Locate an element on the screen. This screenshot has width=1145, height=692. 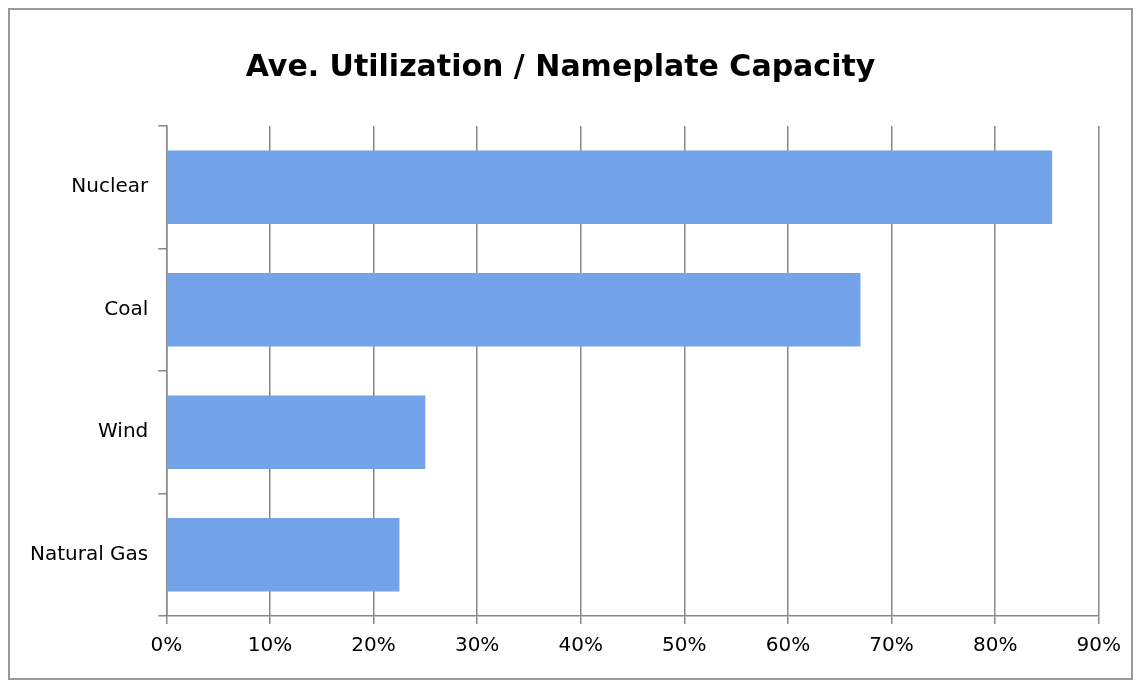
x-tick-label: 30% is located at coordinates (477, 644).